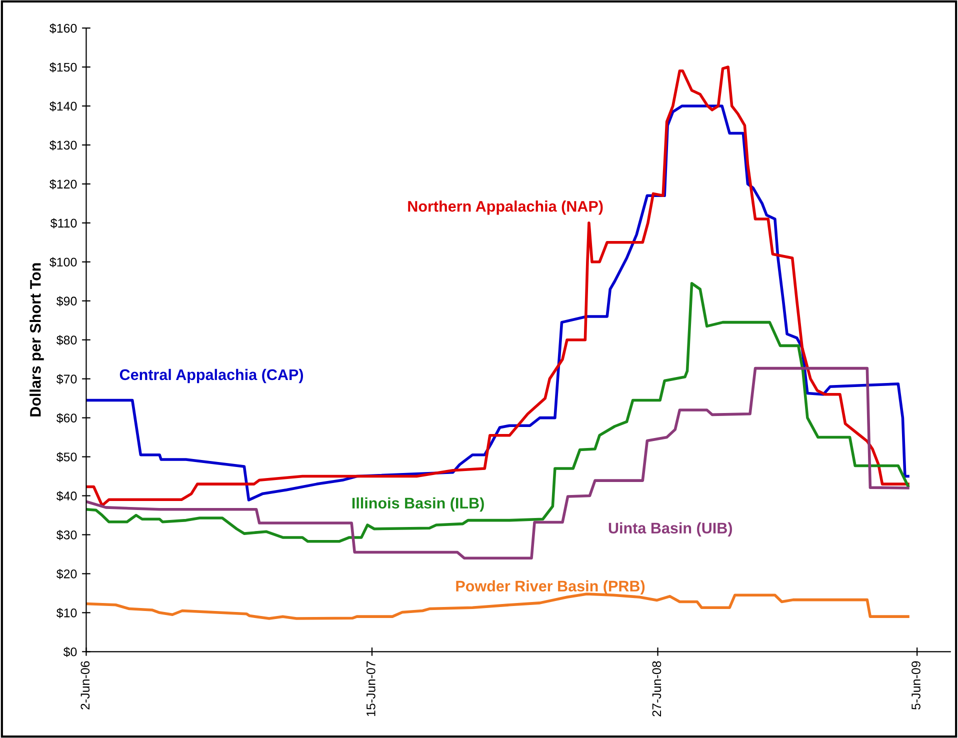 The width and height of the screenshot is (958, 738). I want to click on y-tick-label: $110, so click(63, 223).